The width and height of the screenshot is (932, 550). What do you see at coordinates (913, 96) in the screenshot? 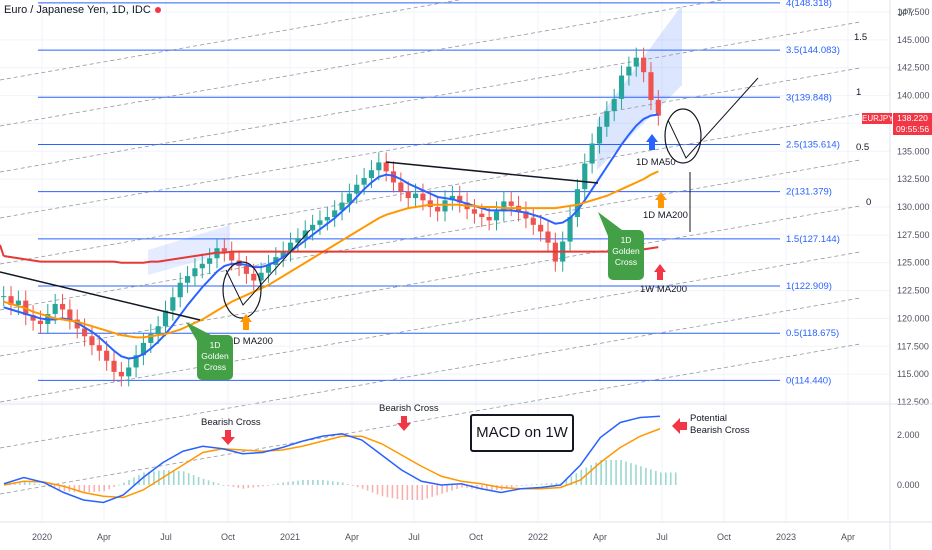
I see `price-tick-label: 140.000` at bounding box center [913, 96].